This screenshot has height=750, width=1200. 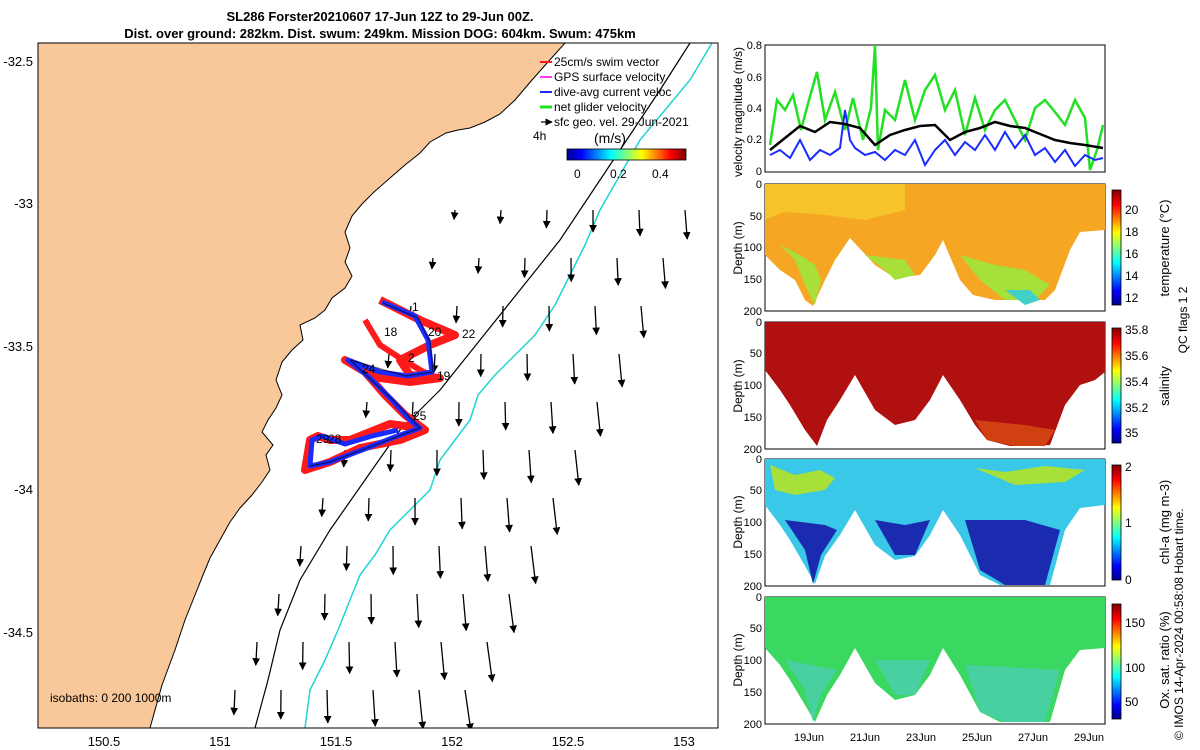 I want to click on colorbar-tick-1: 0.2, so click(x=618, y=174).